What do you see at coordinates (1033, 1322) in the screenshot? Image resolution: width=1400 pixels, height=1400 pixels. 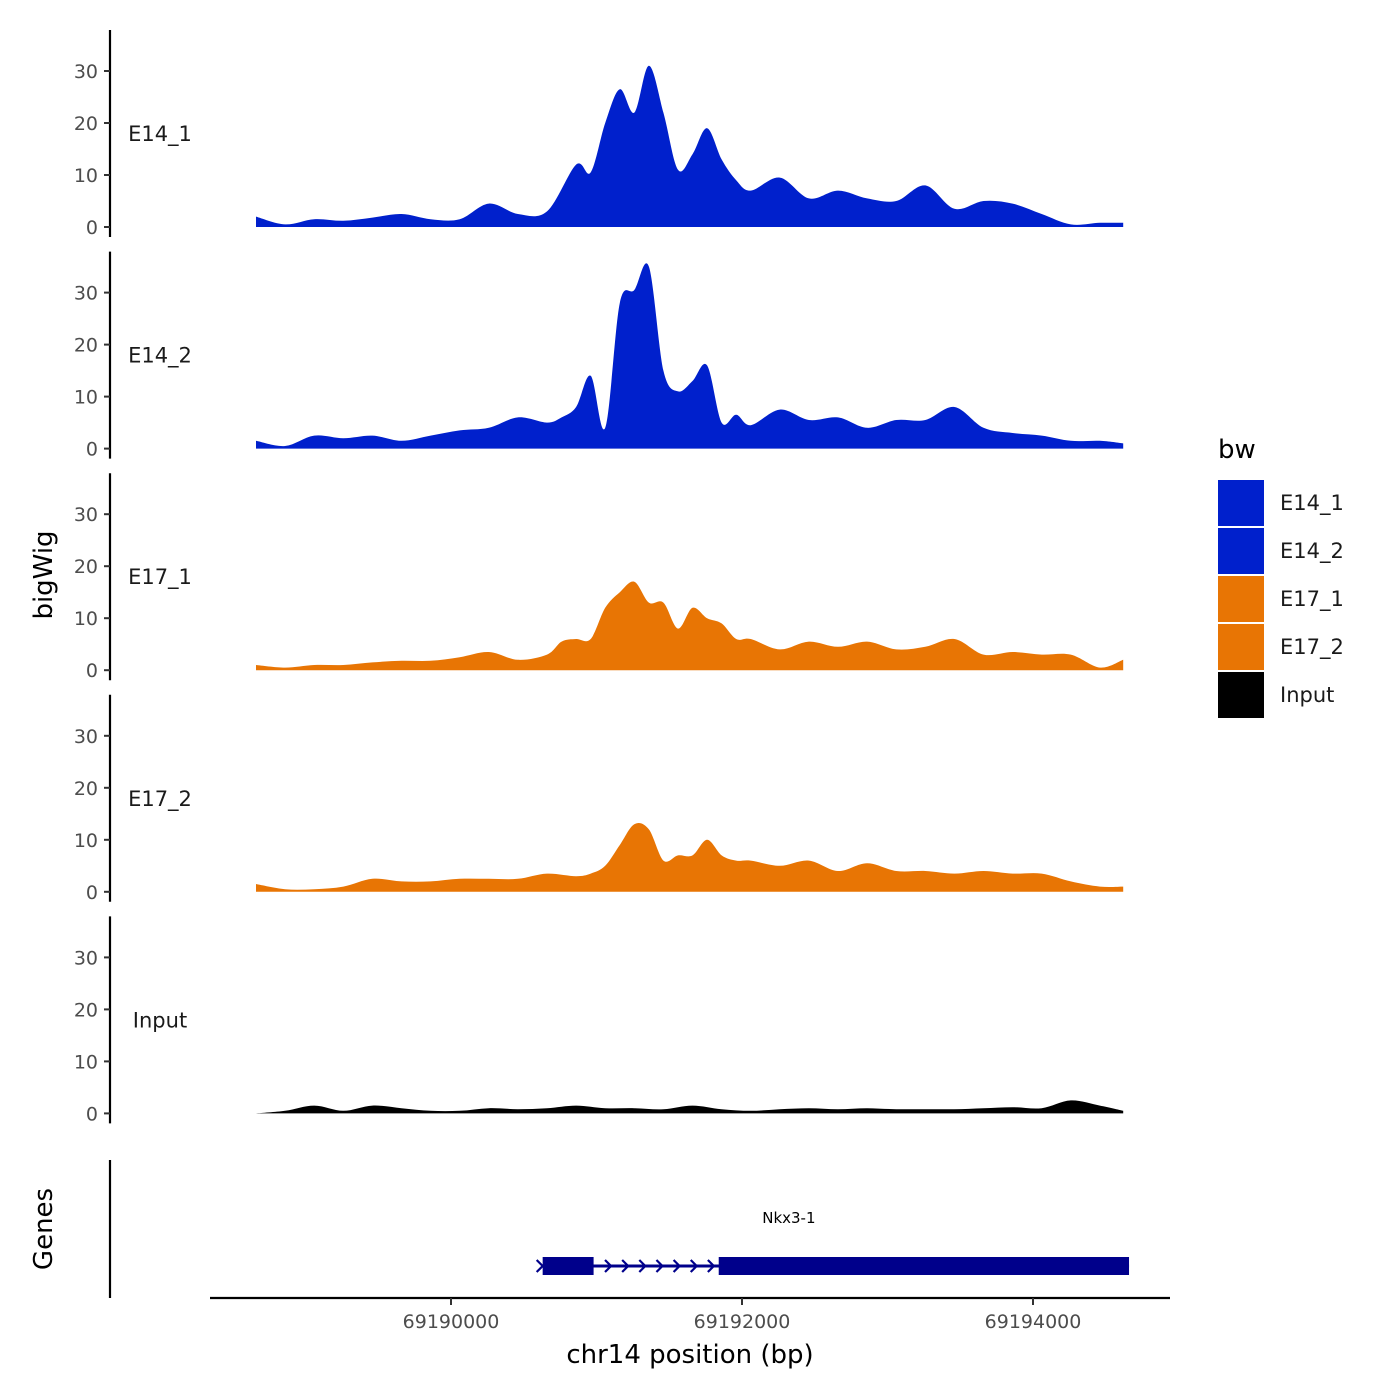 I see `x-tick-label: 69194000` at bounding box center [1033, 1322].